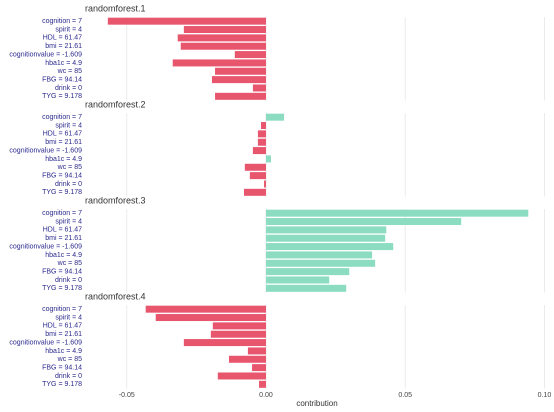  What do you see at coordinates (115, 8) in the screenshot?
I see `panel-title: randomforest.1` at bounding box center [115, 8].